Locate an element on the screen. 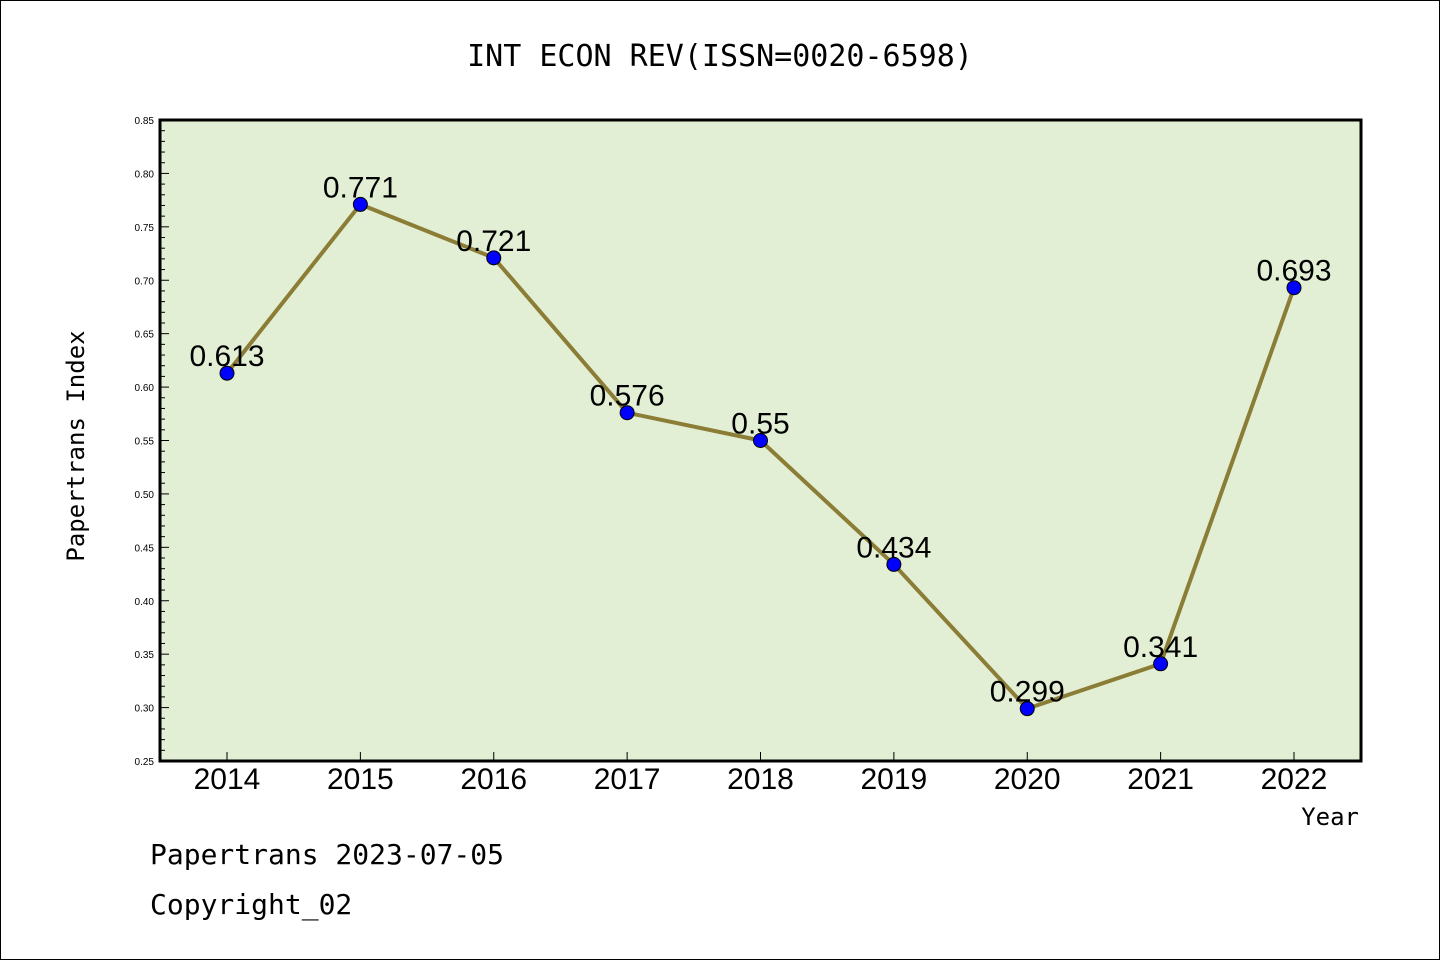  x-tick-label: 2019 is located at coordinates (894, 779).